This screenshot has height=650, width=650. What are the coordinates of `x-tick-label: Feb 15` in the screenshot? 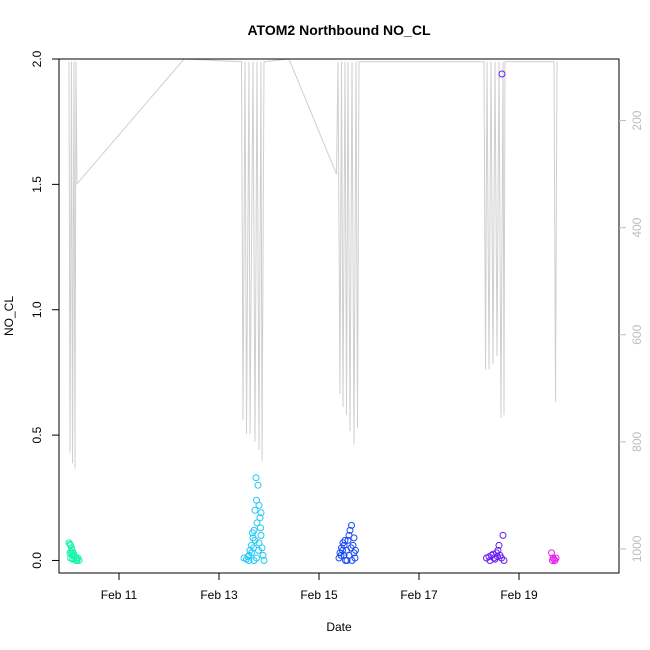 It's located at (319, 595).